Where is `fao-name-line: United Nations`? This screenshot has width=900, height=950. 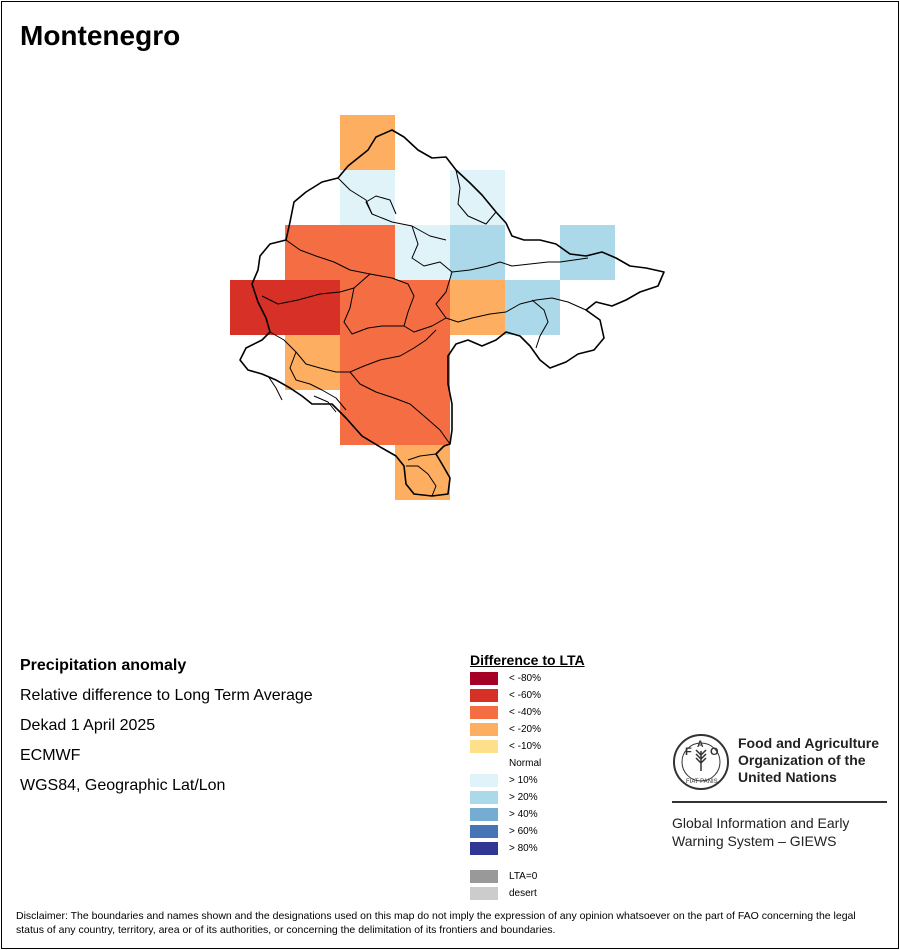 fao-name-line: United Nations is located at coordinates (787, 777).